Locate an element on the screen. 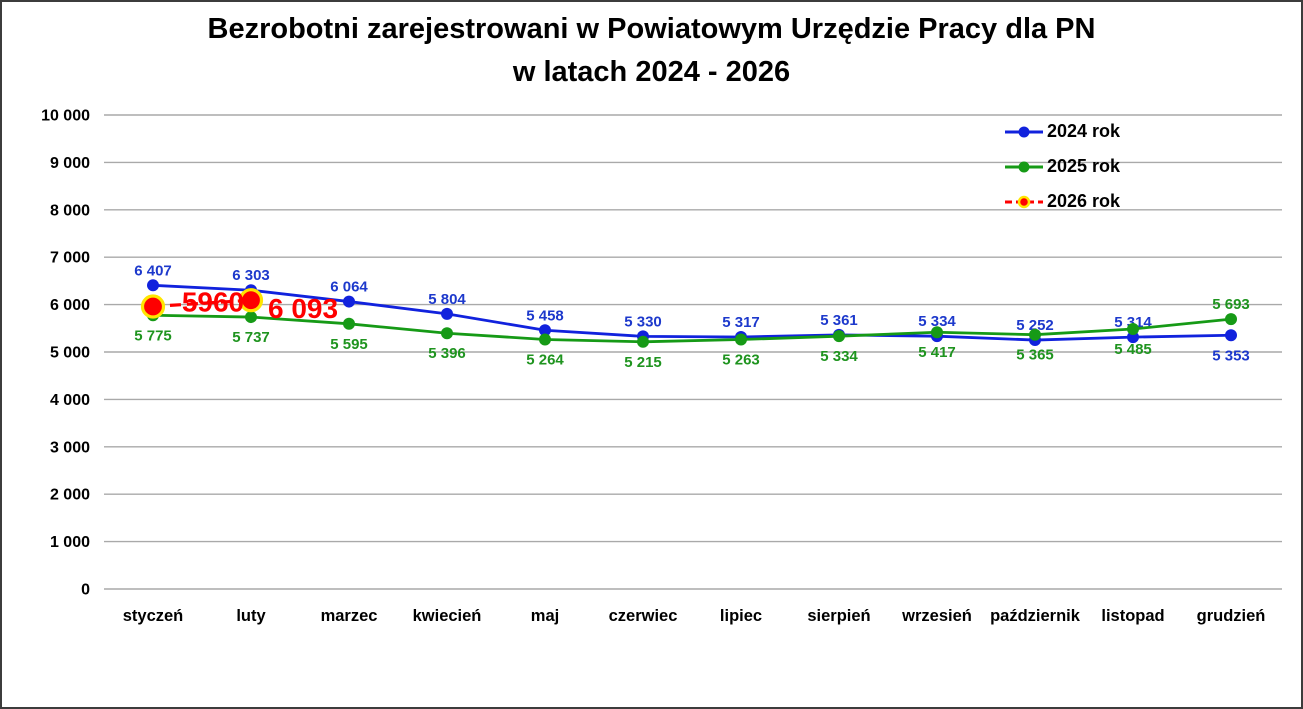 The width and height of the screenshot is (1303, 709). x-axis-label-listopad: listopad is located at coordinates (1132, 616).